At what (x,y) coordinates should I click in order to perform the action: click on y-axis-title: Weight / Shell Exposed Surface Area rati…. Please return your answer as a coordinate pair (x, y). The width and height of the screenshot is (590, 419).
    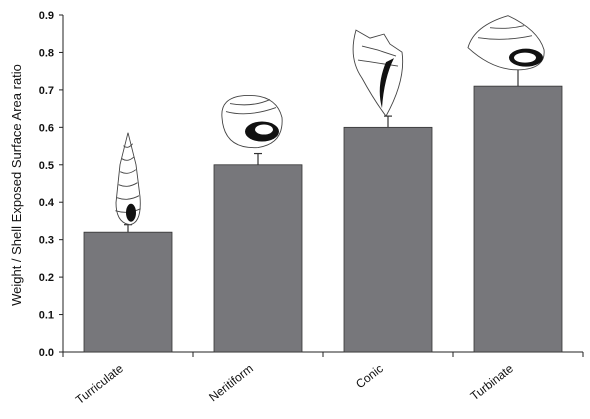
    Looking at the image, I should click on (16, 185).